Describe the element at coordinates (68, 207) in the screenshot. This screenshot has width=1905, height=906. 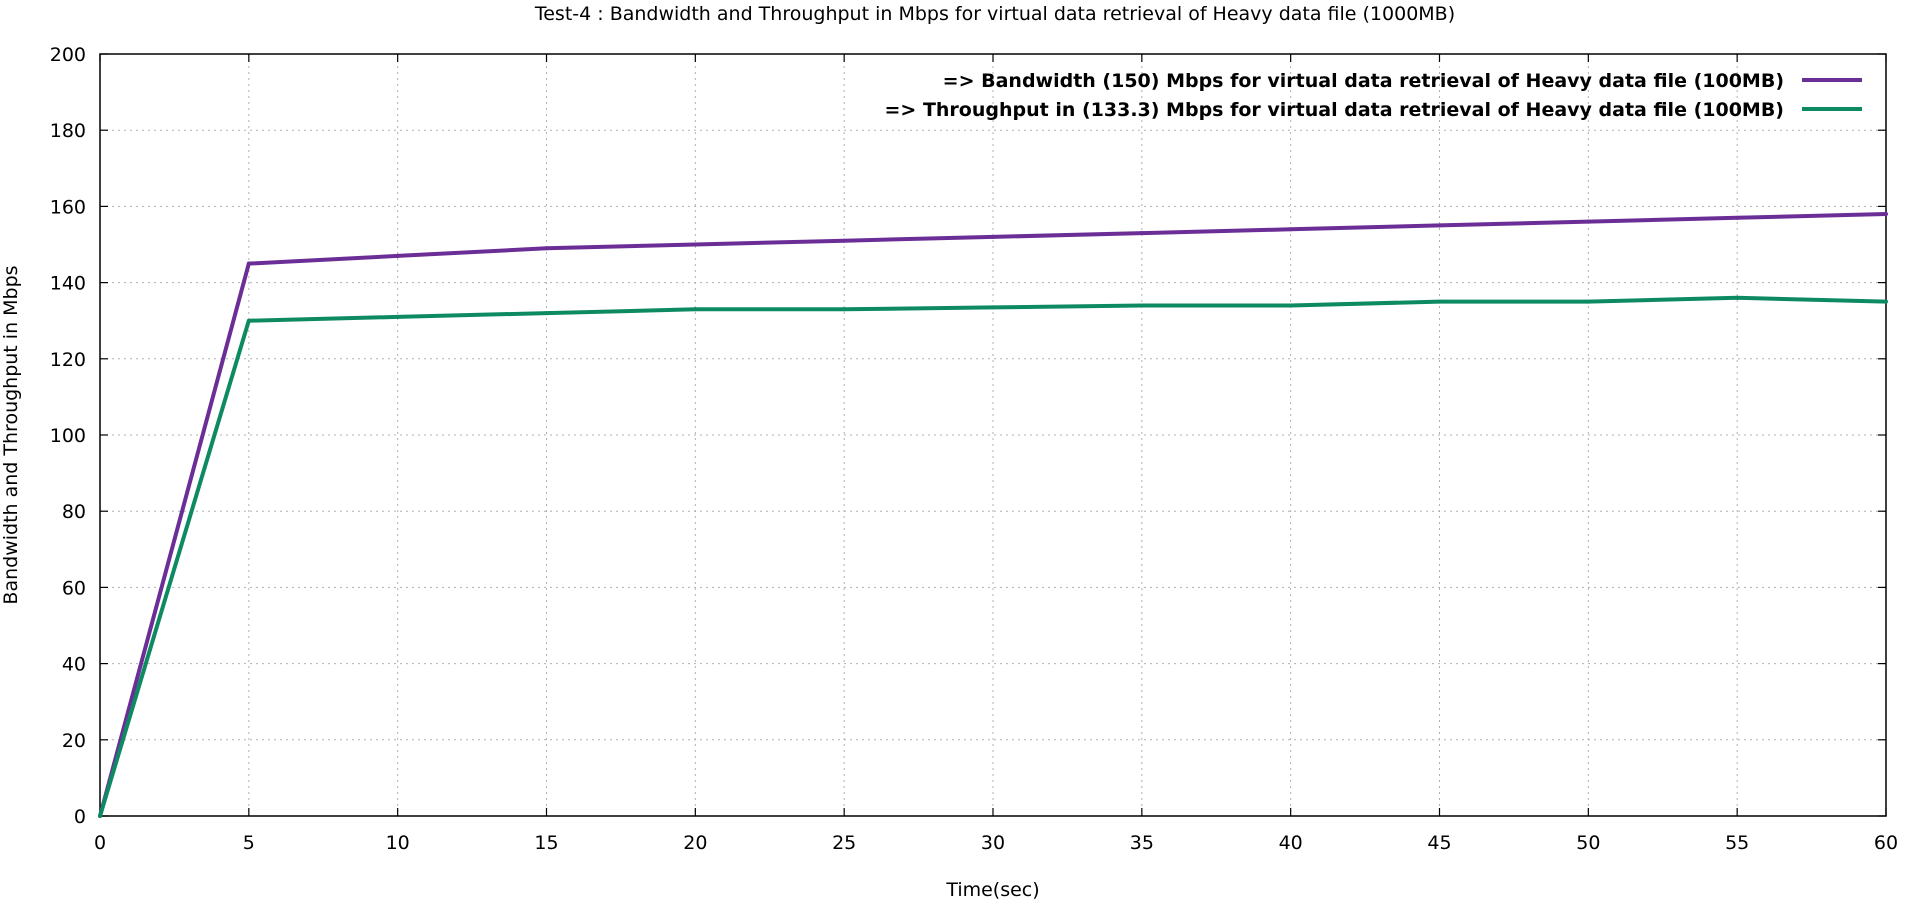
I see `y-tick-label: 160` at that location.